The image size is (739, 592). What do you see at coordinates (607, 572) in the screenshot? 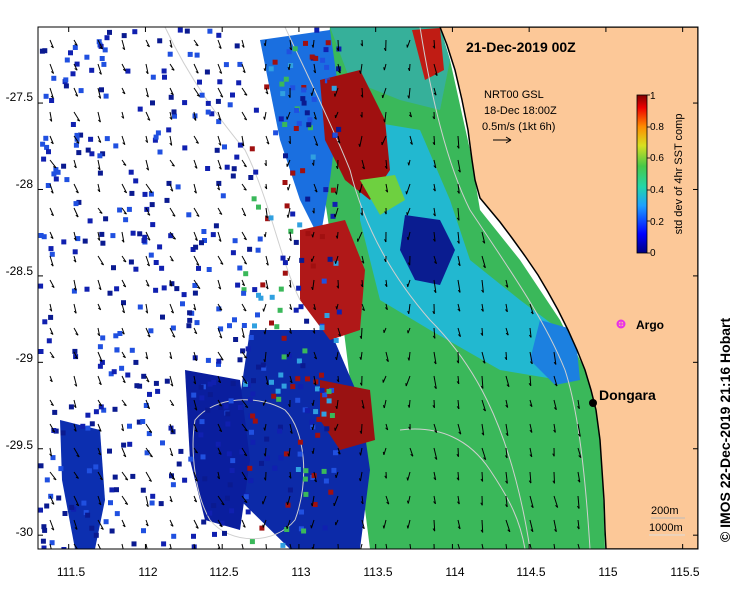
I see `x-tick-label: 115` at bounding box center [607, 572].